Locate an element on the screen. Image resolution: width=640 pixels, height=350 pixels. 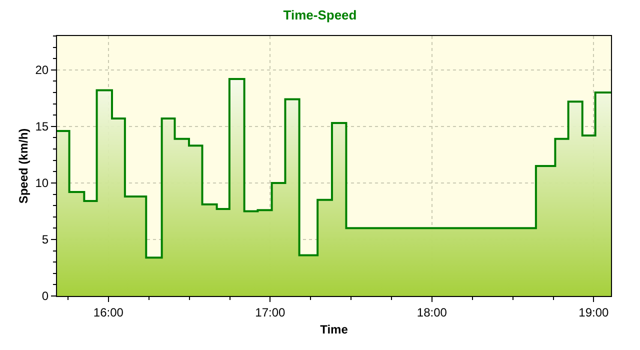
y-tick-label: 0 is located at coordinates (45, 296).